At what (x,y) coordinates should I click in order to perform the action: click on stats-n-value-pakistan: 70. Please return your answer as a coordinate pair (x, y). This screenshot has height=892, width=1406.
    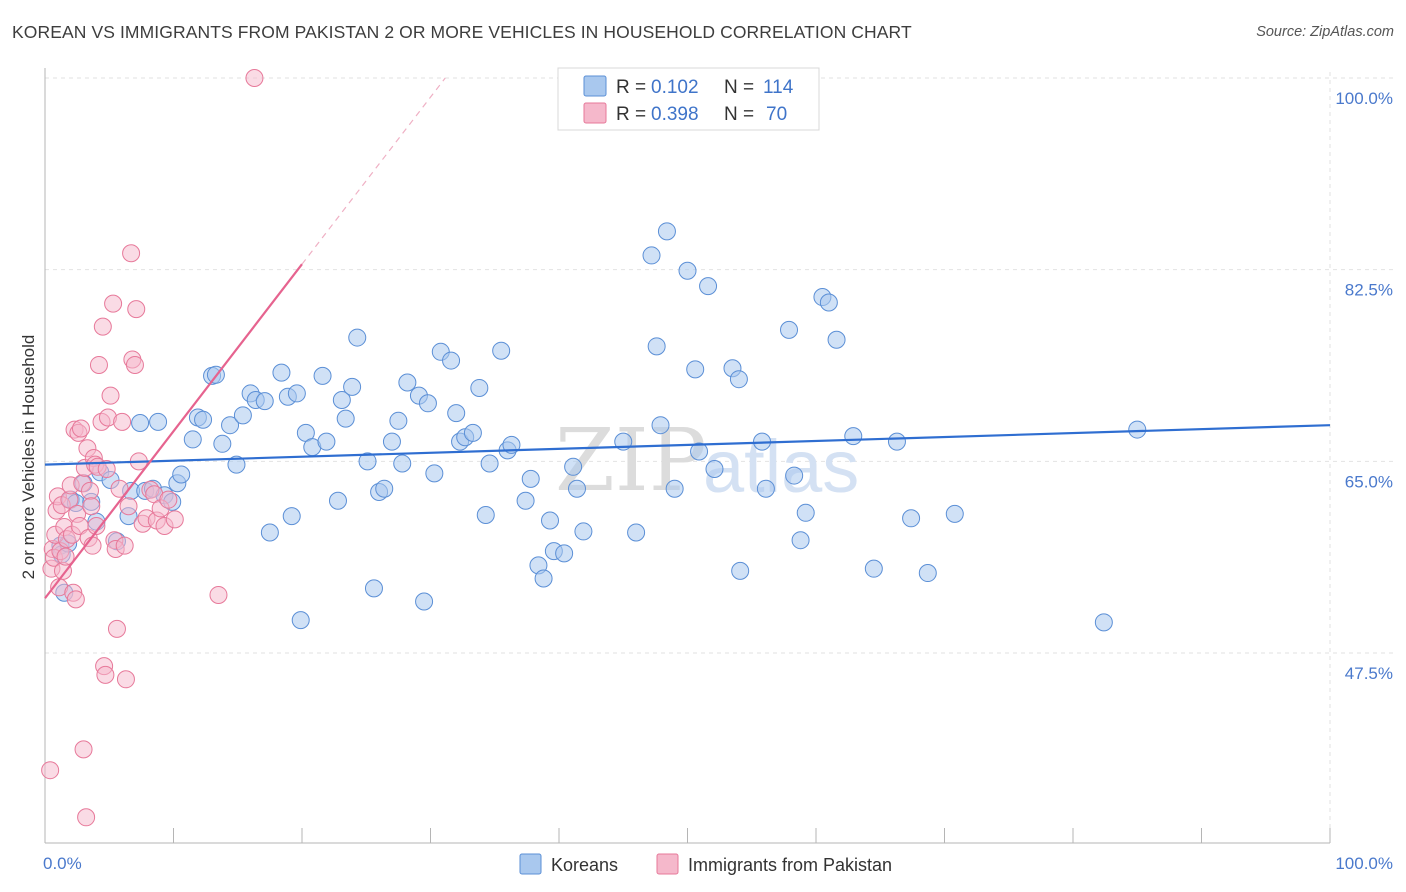
    Looking at the image, I should click on (776, 114).